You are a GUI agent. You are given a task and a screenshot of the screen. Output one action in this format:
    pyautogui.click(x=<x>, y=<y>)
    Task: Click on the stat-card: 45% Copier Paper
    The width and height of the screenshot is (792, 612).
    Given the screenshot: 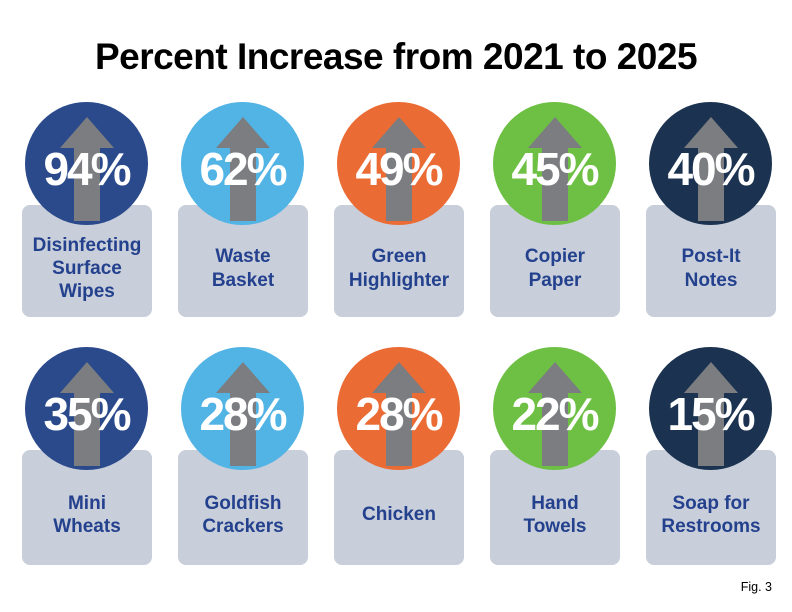 What is the action you would take?
    pyautogui.click(x=555, y=209)
    